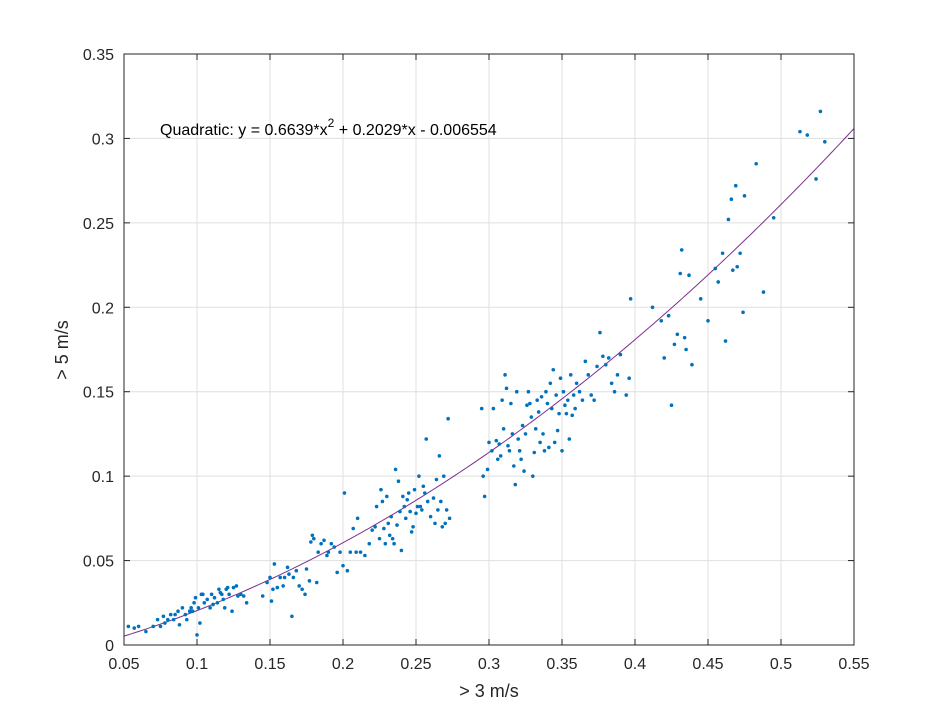 This screenshot has width=945, height=724. Describe the element at coordinates (197, 664) in the screenshot. I see `x-tick-label: 0.1` at that location.